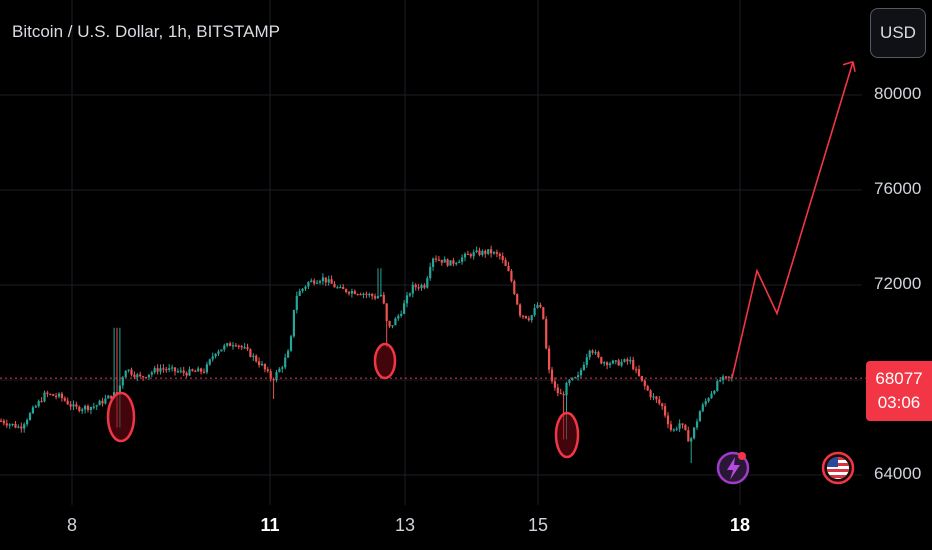 The image size is (932, 550). What do you see at coordinates (838, 468) in the screenshot?
I see `us-flag-event-icon` at bounding box center [838, 468].